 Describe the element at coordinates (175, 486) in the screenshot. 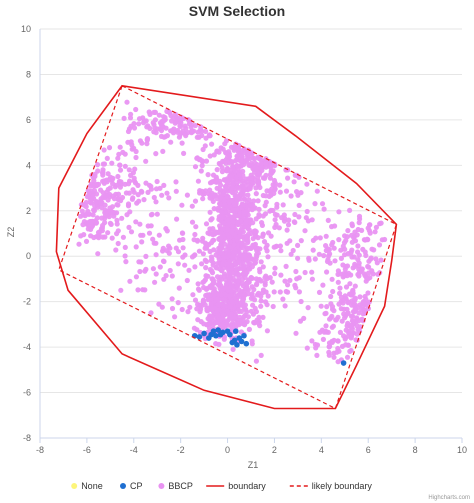

I see `legend-item-bbcp: BBCP` at that location.